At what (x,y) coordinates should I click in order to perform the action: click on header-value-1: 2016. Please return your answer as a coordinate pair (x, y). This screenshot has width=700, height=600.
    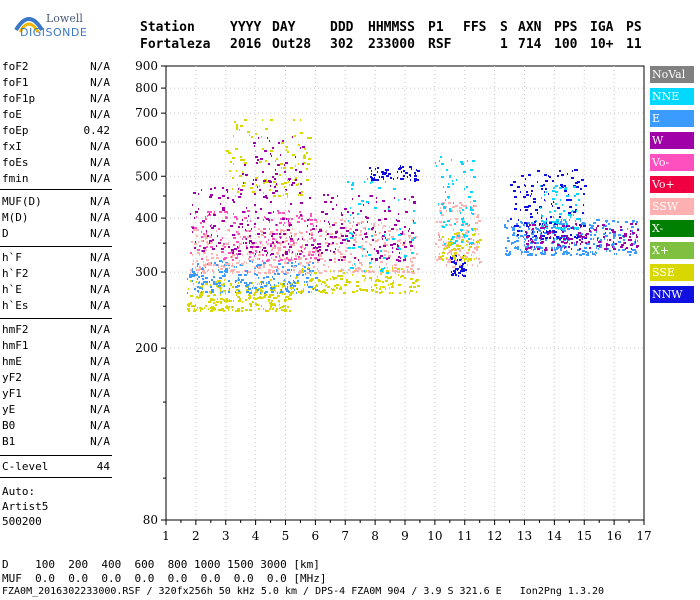
    Looking at the image, I should click on (246, 44).